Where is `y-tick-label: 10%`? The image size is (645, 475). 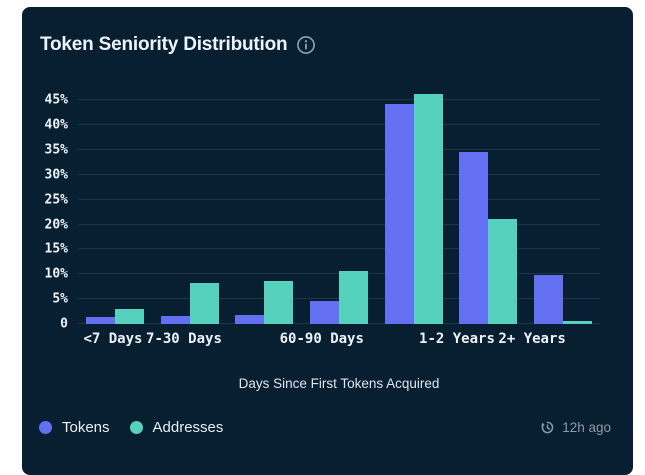 y-tick-label: 10% is located at coordinates (56, 274).